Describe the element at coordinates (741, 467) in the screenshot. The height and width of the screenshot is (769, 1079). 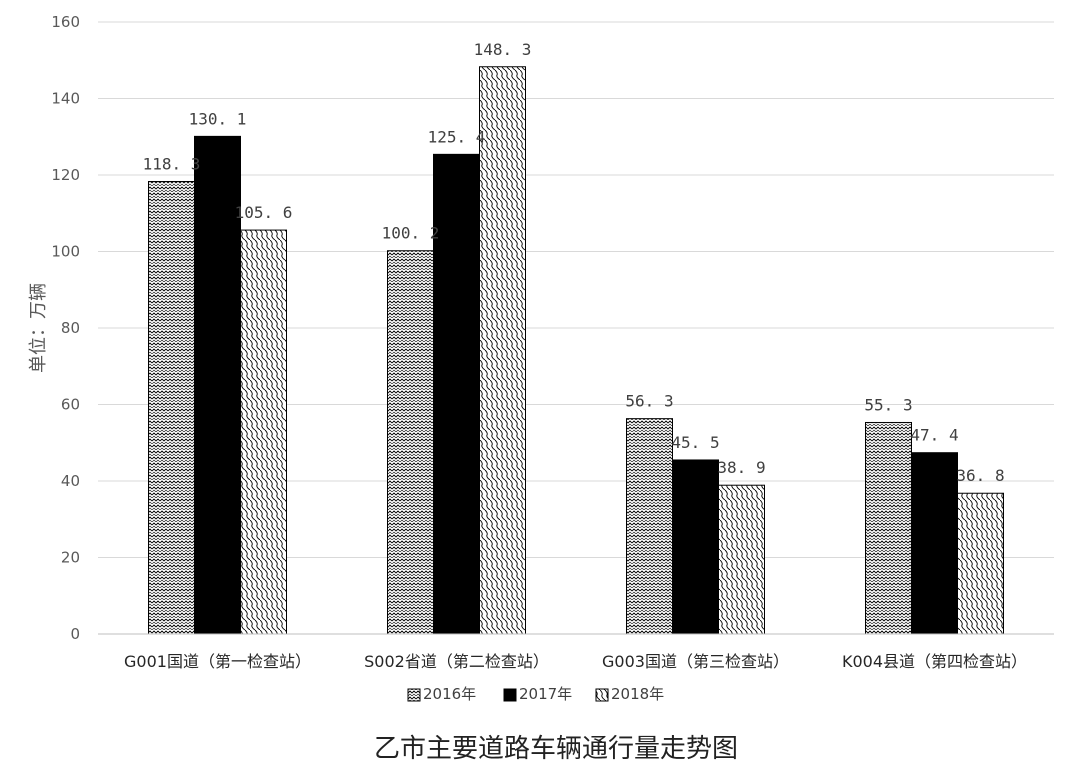
I see `data-label: 38. 9` at that location.